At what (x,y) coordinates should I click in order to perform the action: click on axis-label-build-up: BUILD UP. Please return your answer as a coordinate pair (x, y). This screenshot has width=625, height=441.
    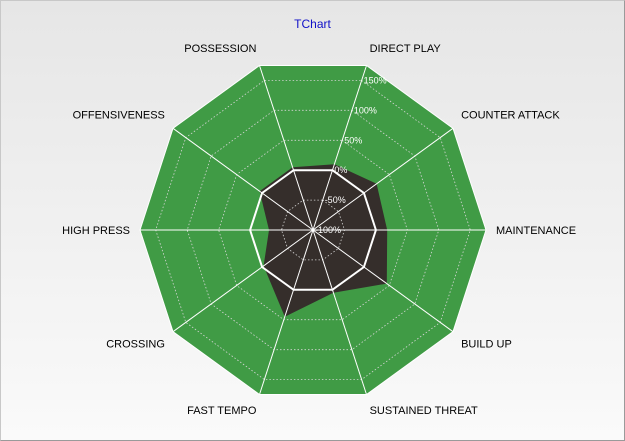
    Looking at the image, I should click on (486, 345).